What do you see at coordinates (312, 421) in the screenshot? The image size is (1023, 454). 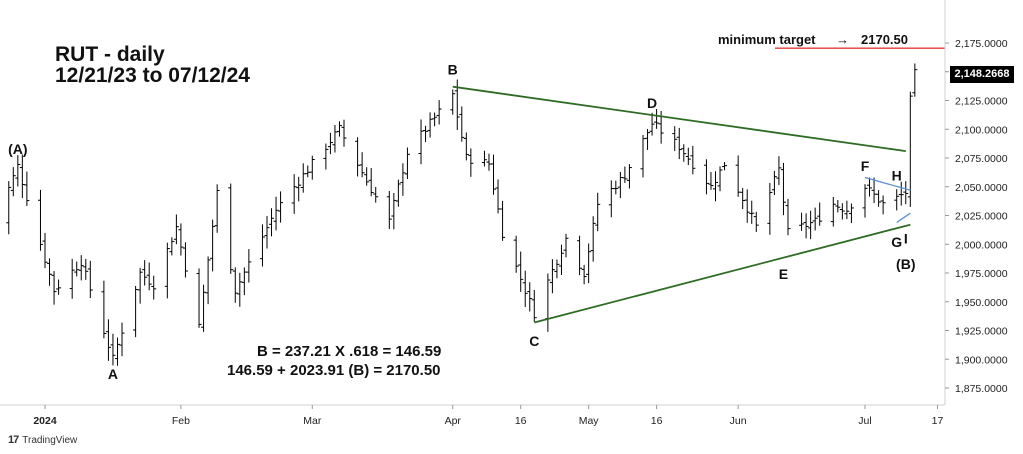 I see `time-axis-tick-label: Mar` at bounding box center [312, 421].